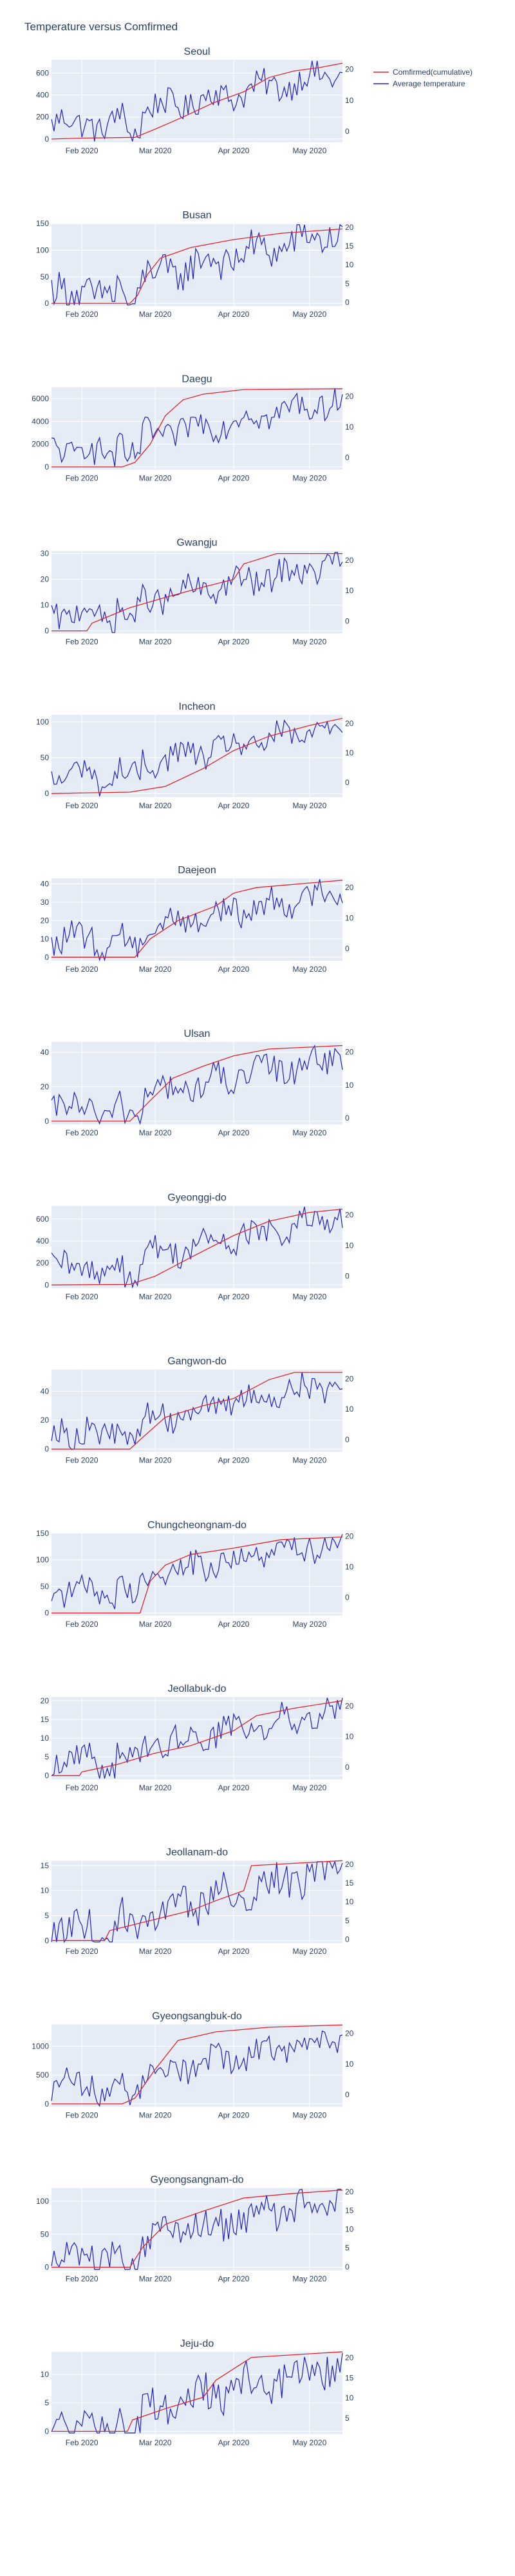  I want to click on subplot-title: Jeollanam-do, so click(197, 1853).